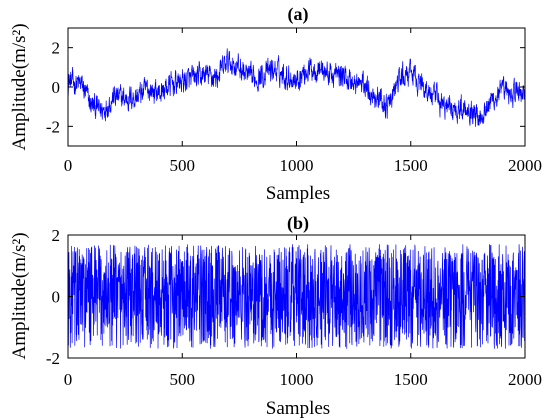 The image size is (550, 420). Describe the element at coordinates (298, 193) in the screenshot. I see `panel-a-x-axis-label: Samples` at that location.